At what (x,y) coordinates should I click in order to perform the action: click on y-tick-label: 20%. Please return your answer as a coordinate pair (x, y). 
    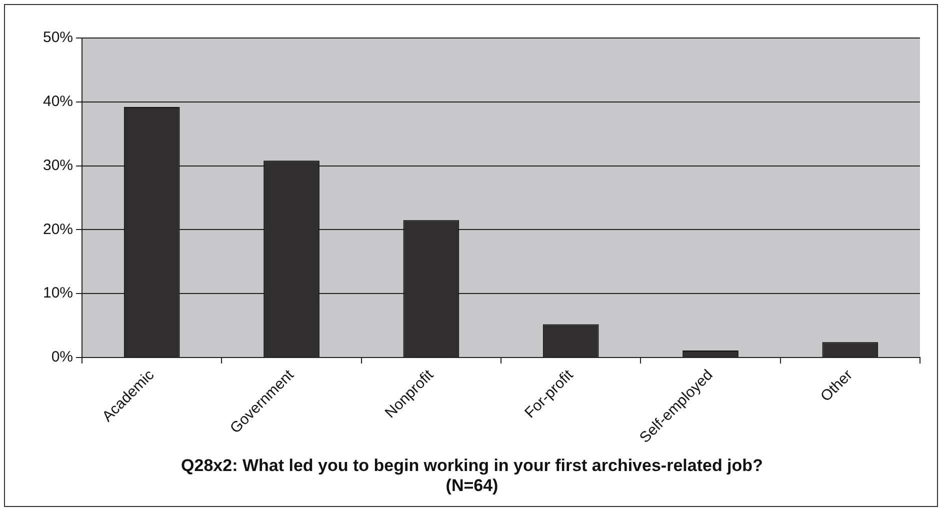
    Looking at the image, I should click on (58, 229).